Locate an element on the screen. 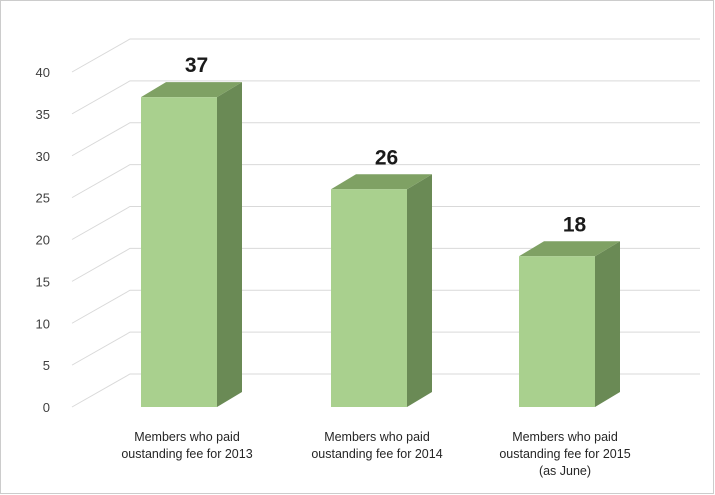 The image size is (715, 495). y-tick-label: 40 is located at coordinates (43, 72).